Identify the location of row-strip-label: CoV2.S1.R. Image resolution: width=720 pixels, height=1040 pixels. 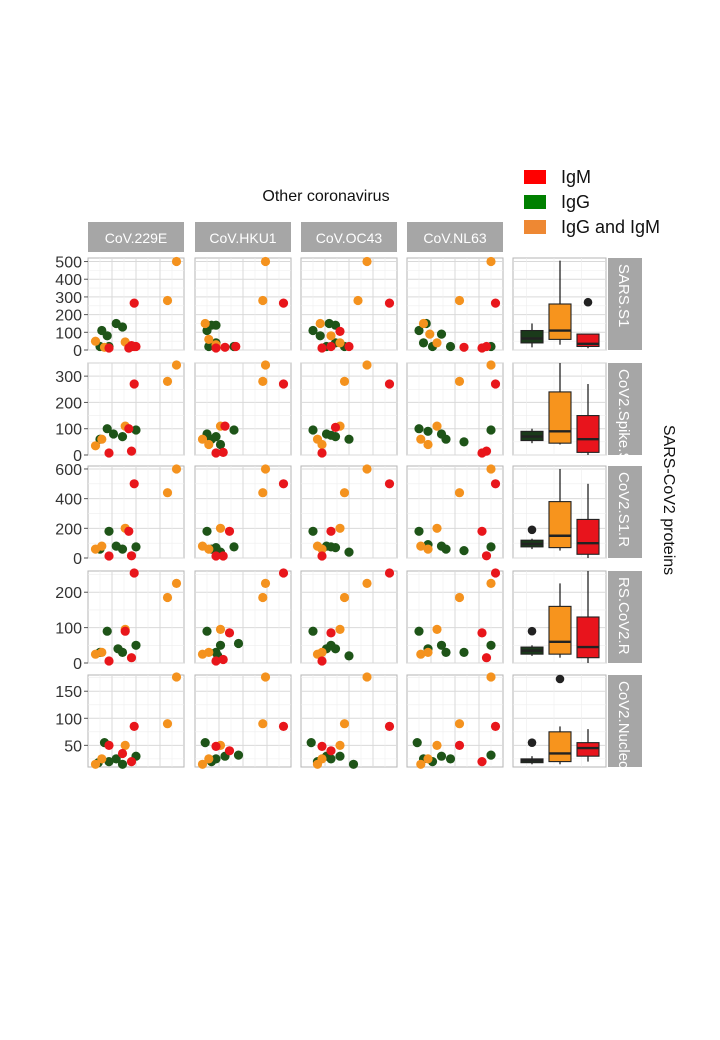
(623, 509).